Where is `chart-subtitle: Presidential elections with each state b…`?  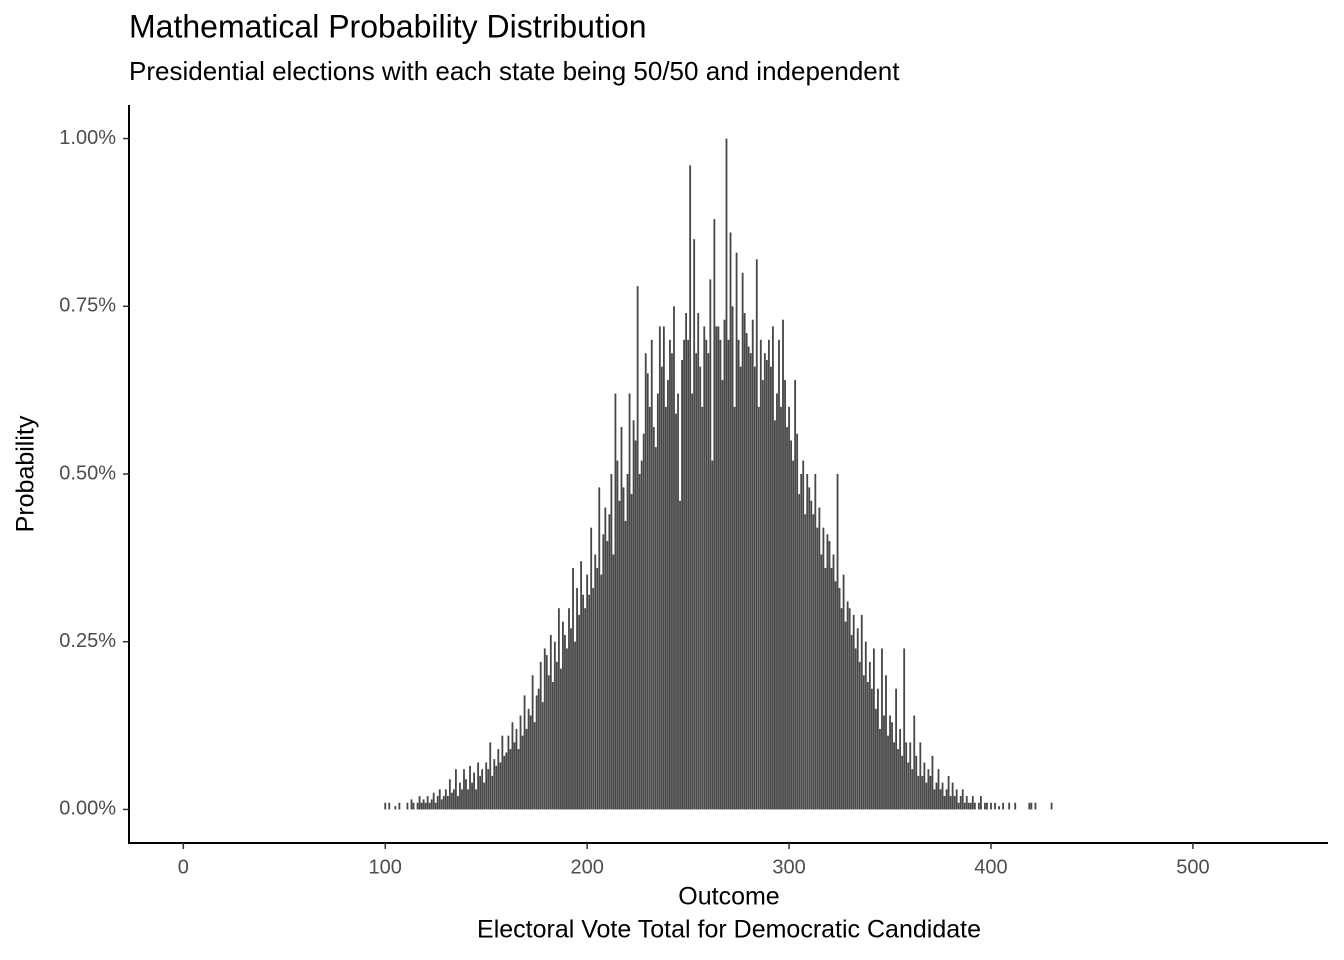
chart-subtitle: Presidential elections with each state b… is located at coordinates (514, 71).